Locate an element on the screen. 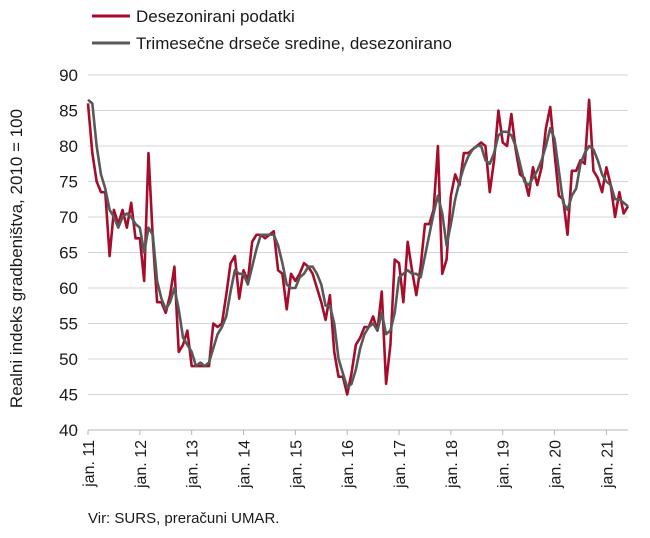 Image resolution: width=650 pixels, height=538 pixels. x-tick-label: jan. 13 is located at coordinates (193, 464).